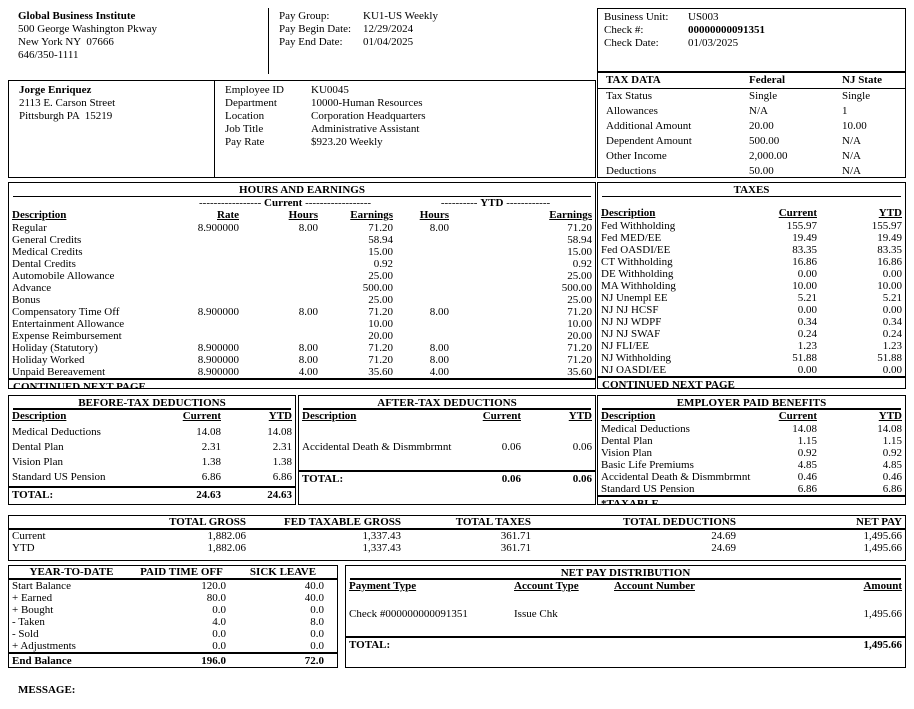  What do you see at coordinates (851, 171) in the screenshot?
I see `tax-data-state-value: N/A` at bounding box center [851, 171].